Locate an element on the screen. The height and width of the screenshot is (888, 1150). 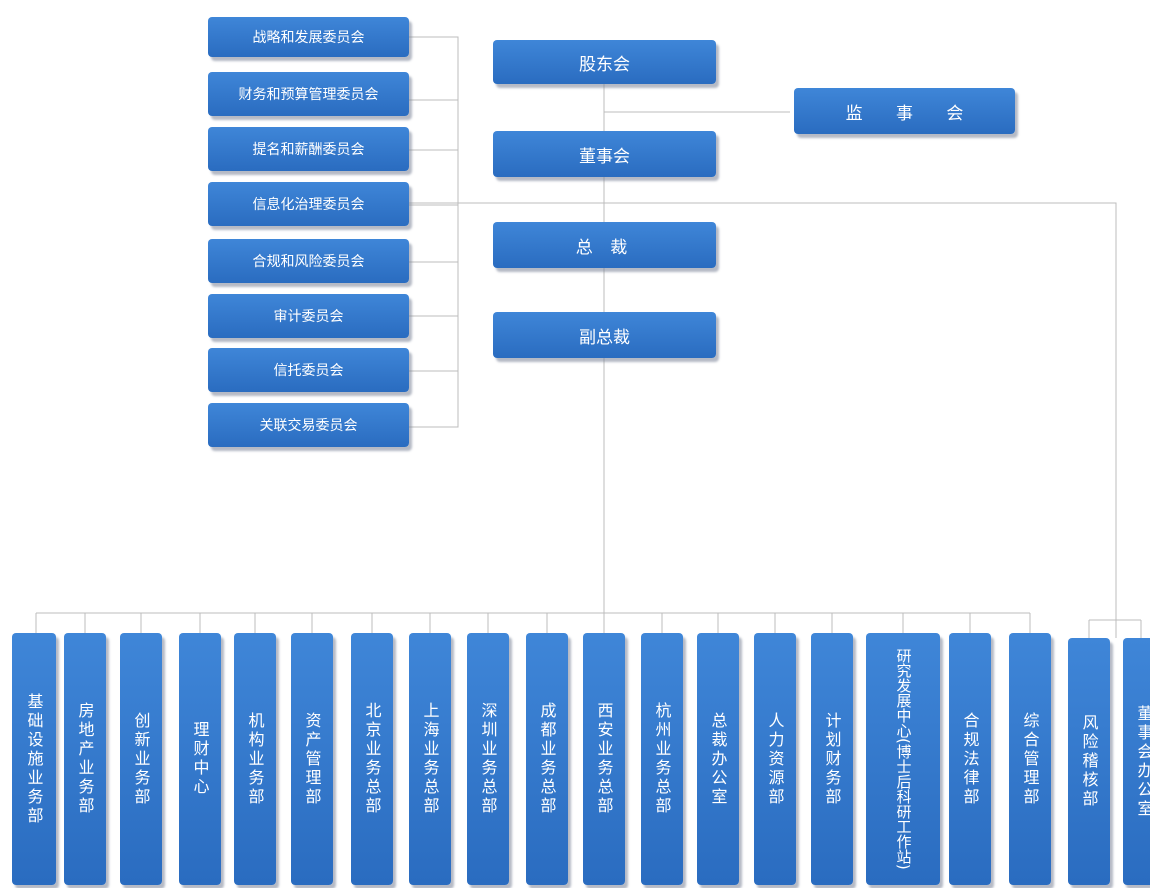
committee-label: 关联交易委员会 is located at coordinates (308, 426).